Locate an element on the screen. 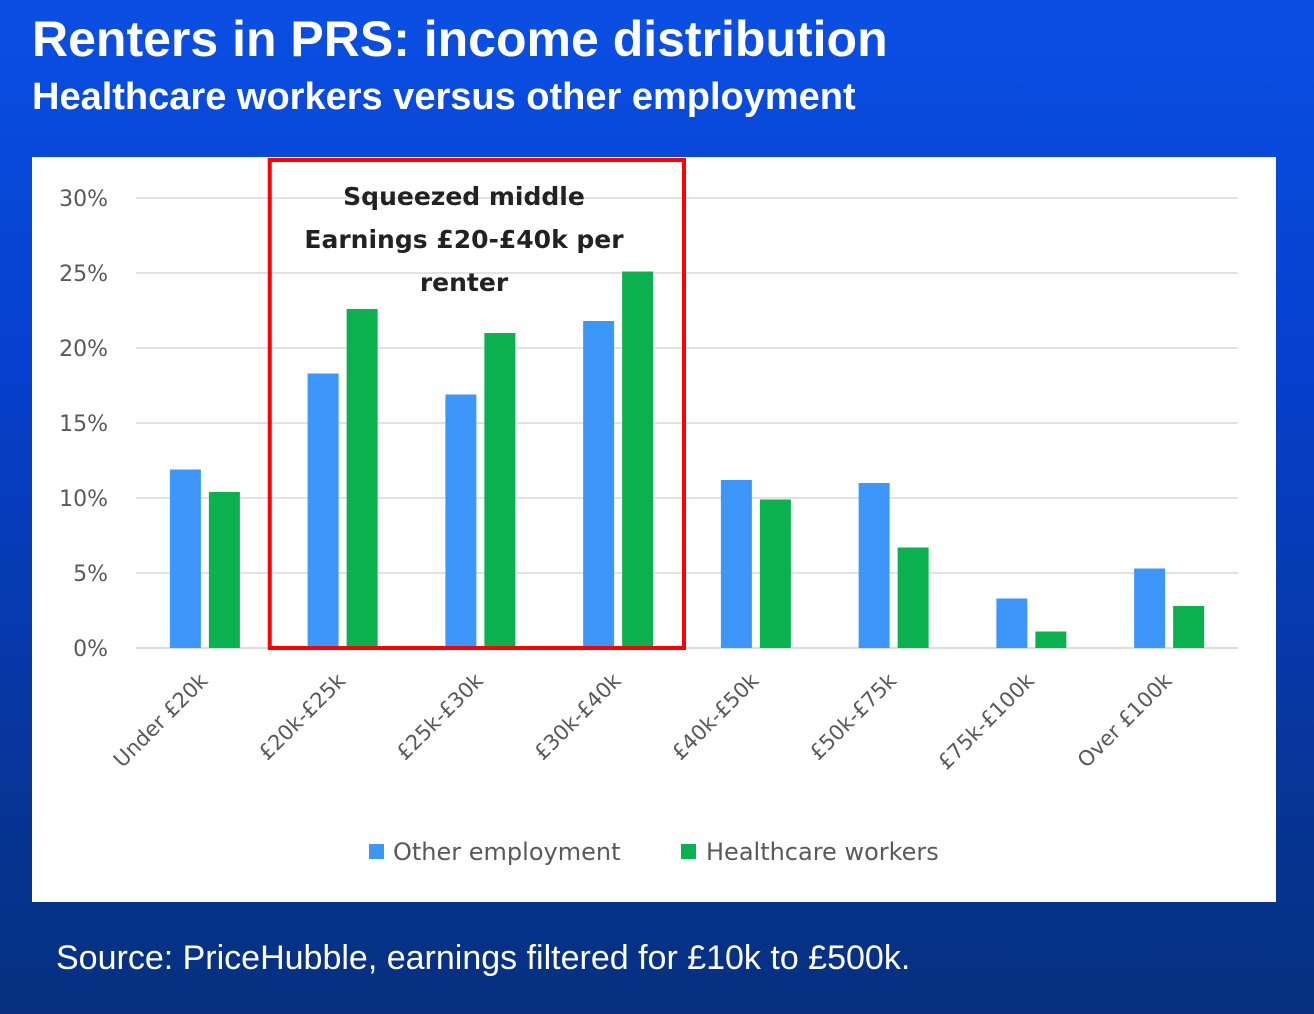 The width and height of the screenshot is (1314, 1014). x-category-label: Over £100k is located at coordinates (1125, 720).